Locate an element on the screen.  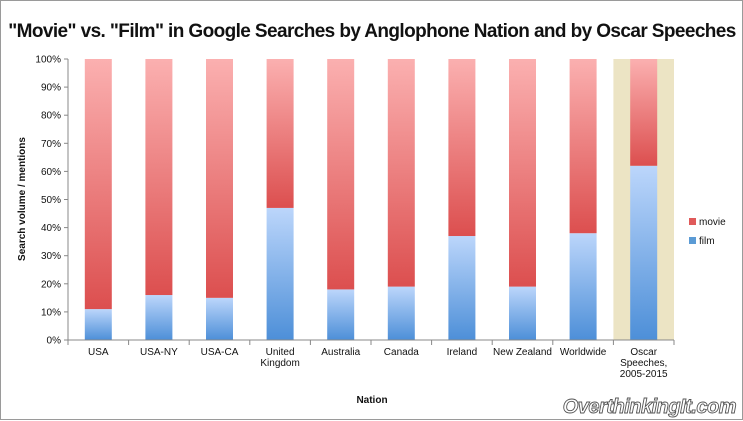
legend-swatch-film is located at coordinates (692, 240).